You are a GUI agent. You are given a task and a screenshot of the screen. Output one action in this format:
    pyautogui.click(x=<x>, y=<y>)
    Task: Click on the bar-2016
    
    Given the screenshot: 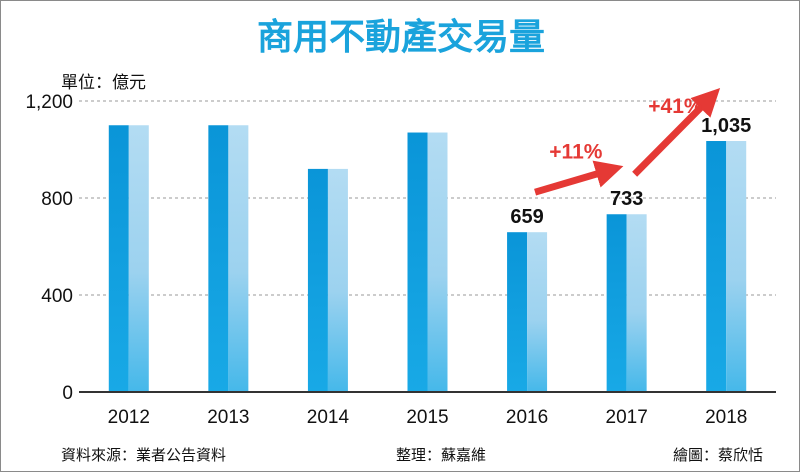 What is the action you would take?
    pyautogui.click(x=527, y=312)
    